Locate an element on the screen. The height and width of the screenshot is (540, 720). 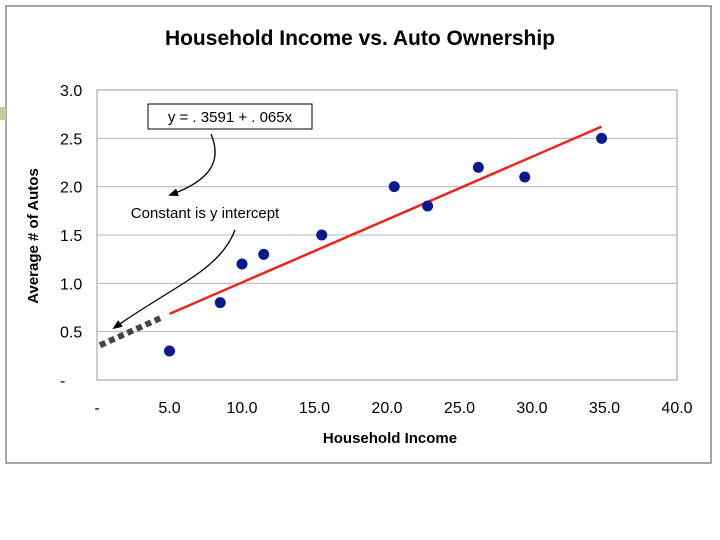
y-tick-label-4: 2.0 is located at coordinates (71, 188).